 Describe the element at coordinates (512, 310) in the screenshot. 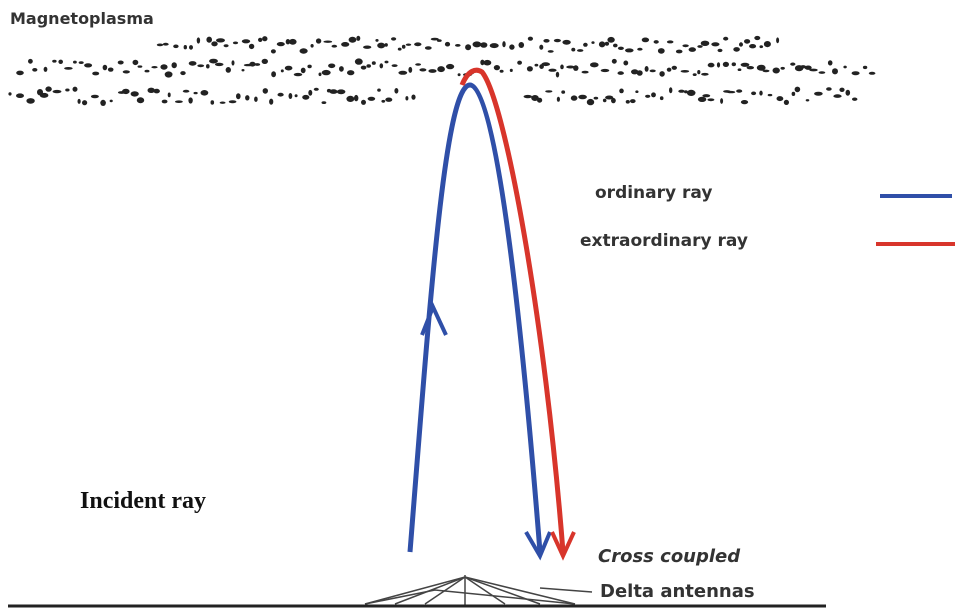

I see `extraordinary-ray` at that location.